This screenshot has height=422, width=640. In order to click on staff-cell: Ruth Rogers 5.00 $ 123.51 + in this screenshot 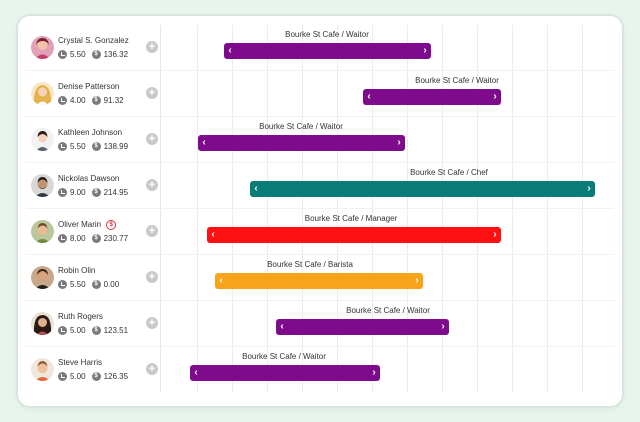, I will do `click(93, 323)`.